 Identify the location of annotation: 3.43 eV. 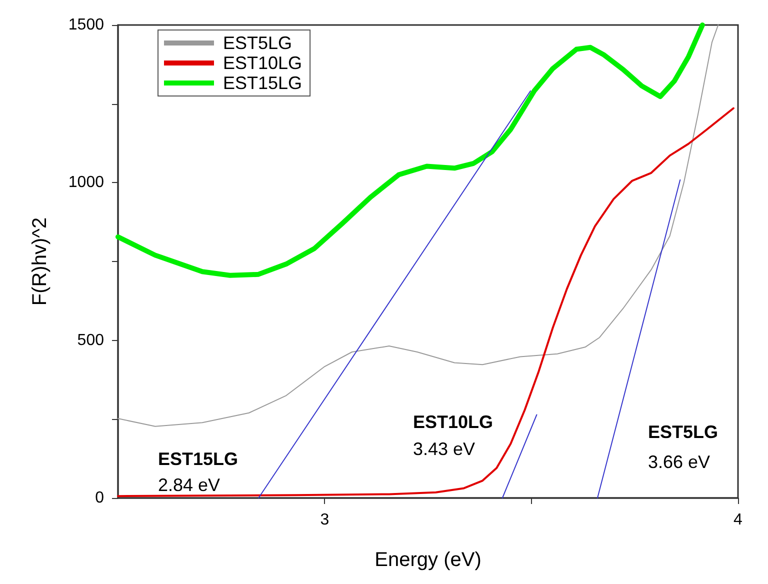
(444, 449).